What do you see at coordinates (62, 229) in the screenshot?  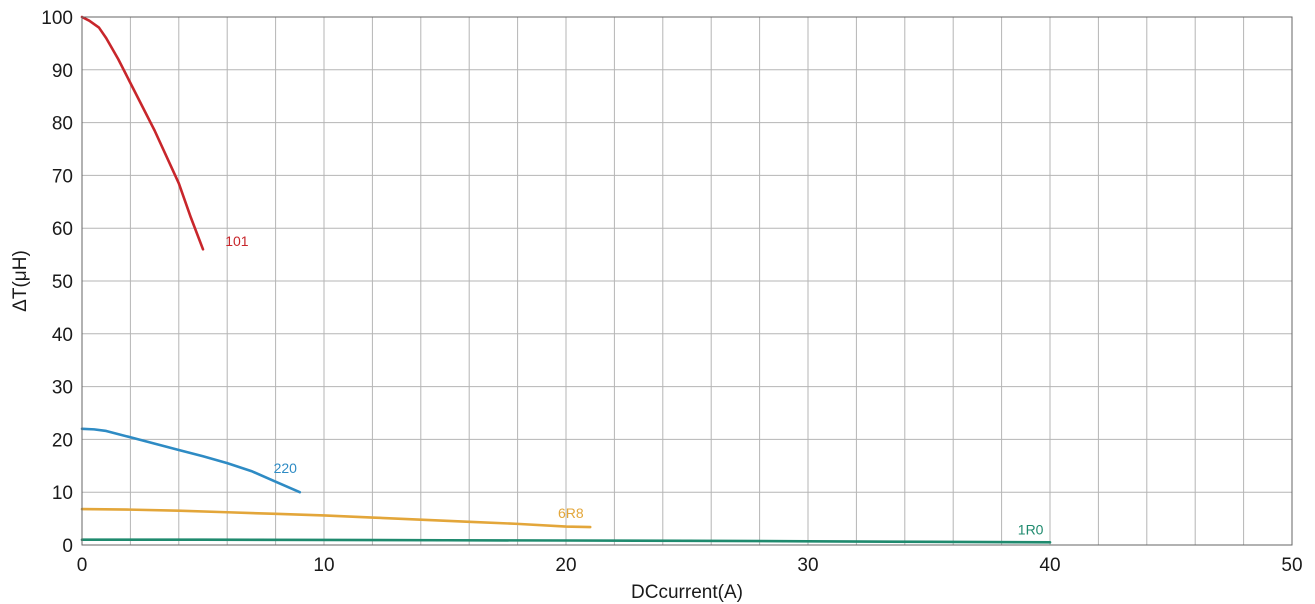 I see `y-tick-label: 60` at bounding box center [62, 229].